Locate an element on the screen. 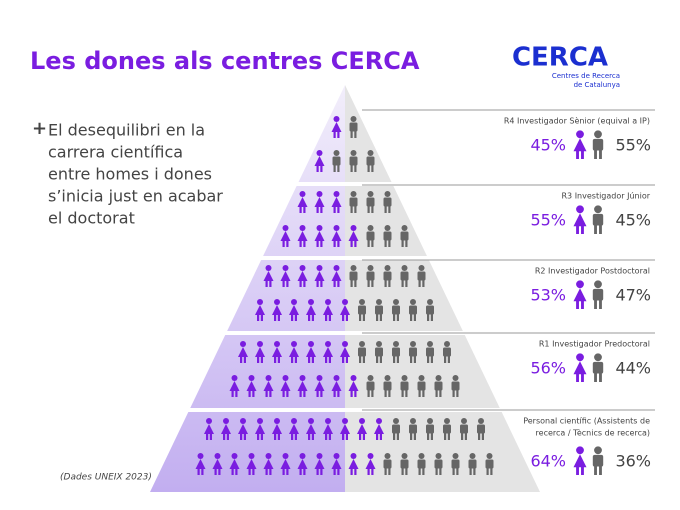 This screenshot has height=510, width=680. level-label: R3 Investigador Júnior is located at coordinates (606, 196).